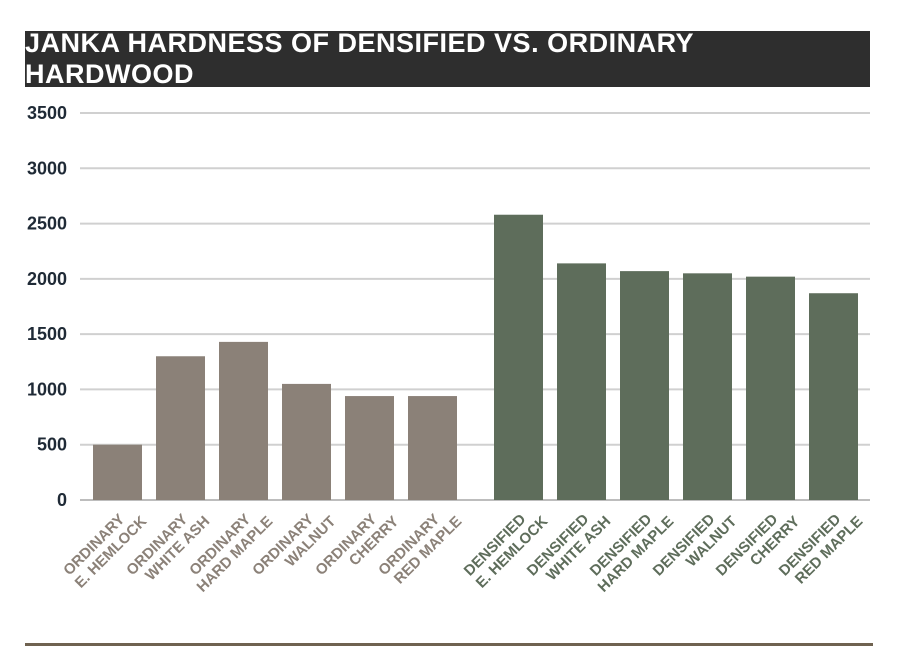 The image size is (900, 647). Describe the element at coordinates (449, 644) in the screenshot. I see `bottom-divider` at that location.